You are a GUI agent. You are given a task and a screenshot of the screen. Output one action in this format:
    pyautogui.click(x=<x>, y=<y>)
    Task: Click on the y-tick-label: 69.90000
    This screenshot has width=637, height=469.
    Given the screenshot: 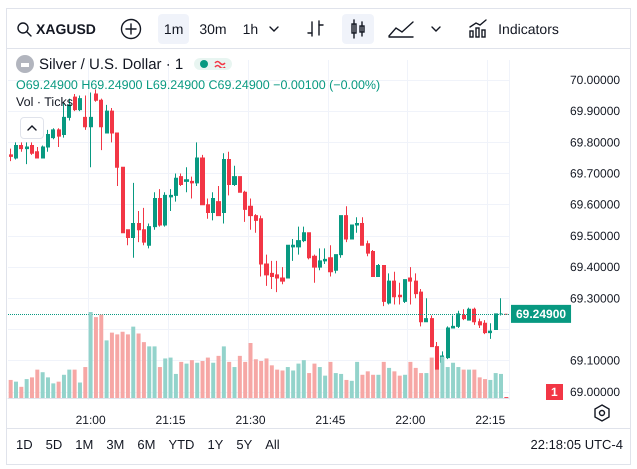 What is the action you would take?
    pyautogui.click(x=595, y=111)
    